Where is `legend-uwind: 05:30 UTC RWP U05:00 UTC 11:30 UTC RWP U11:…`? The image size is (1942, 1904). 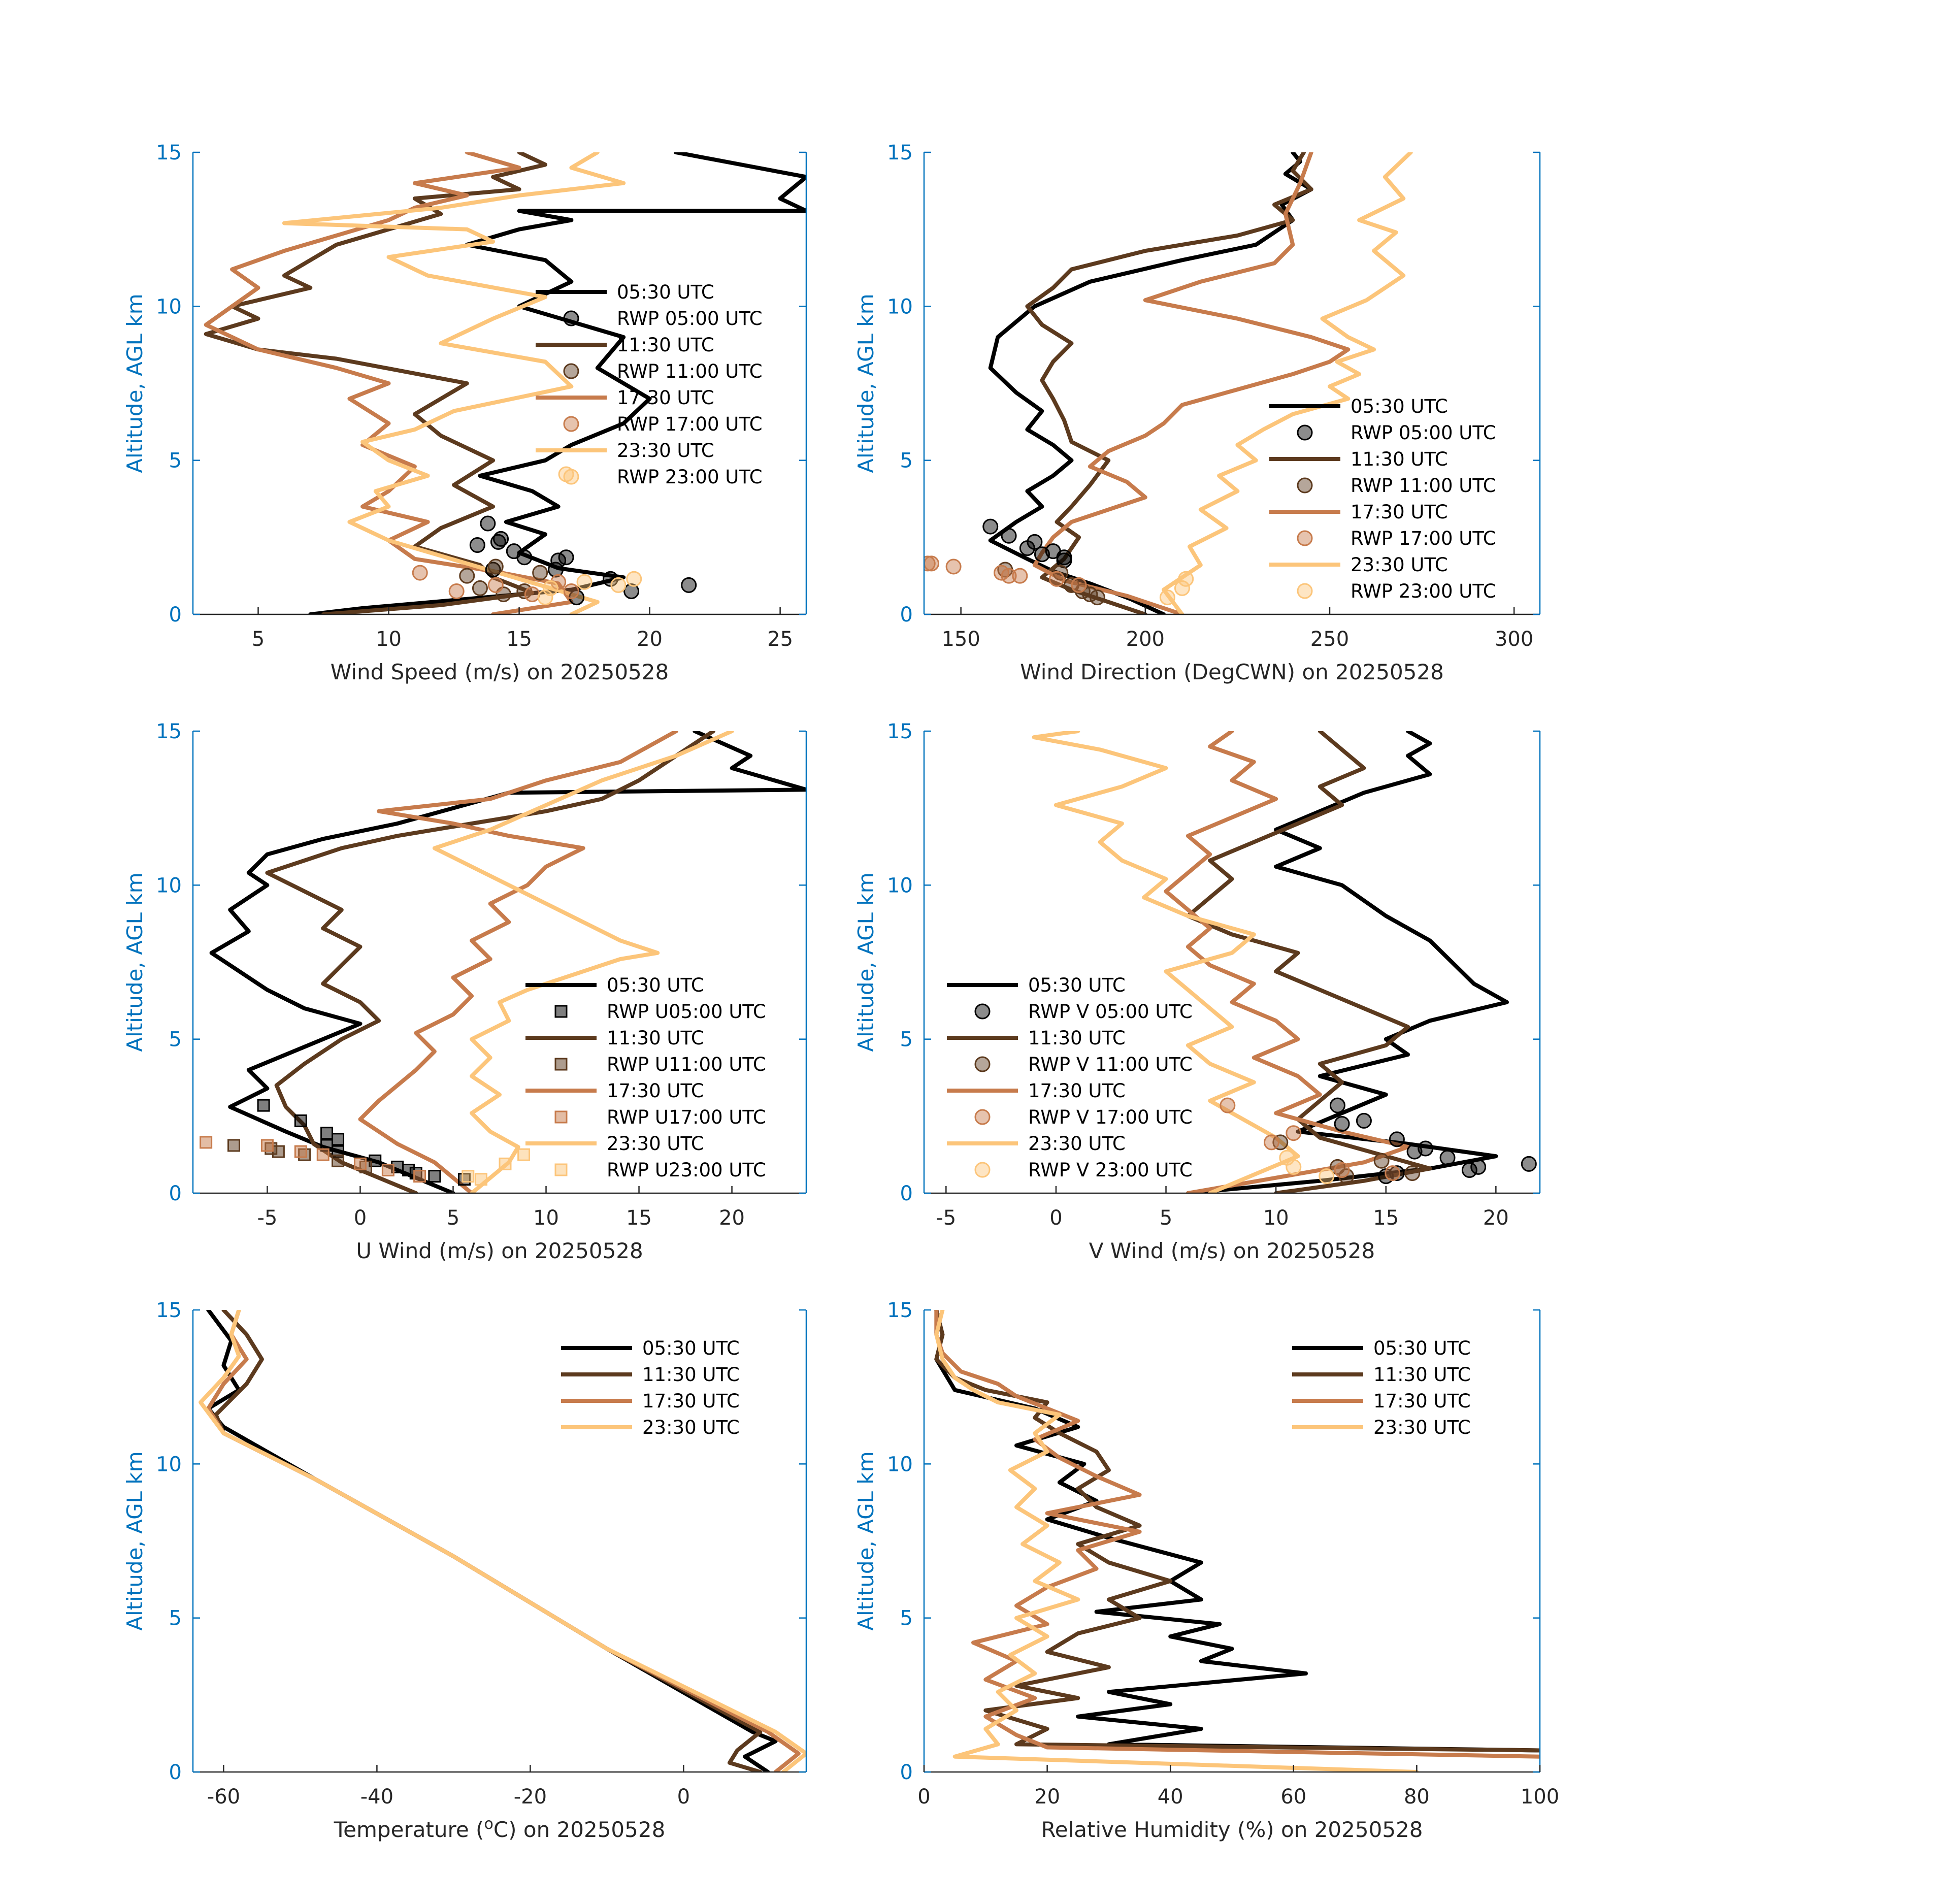
legend-uwind: 05:30 UTC RWP U05:00 UTC 11:30 UTC RWP U11:… is located at coordinates (645, 1077).